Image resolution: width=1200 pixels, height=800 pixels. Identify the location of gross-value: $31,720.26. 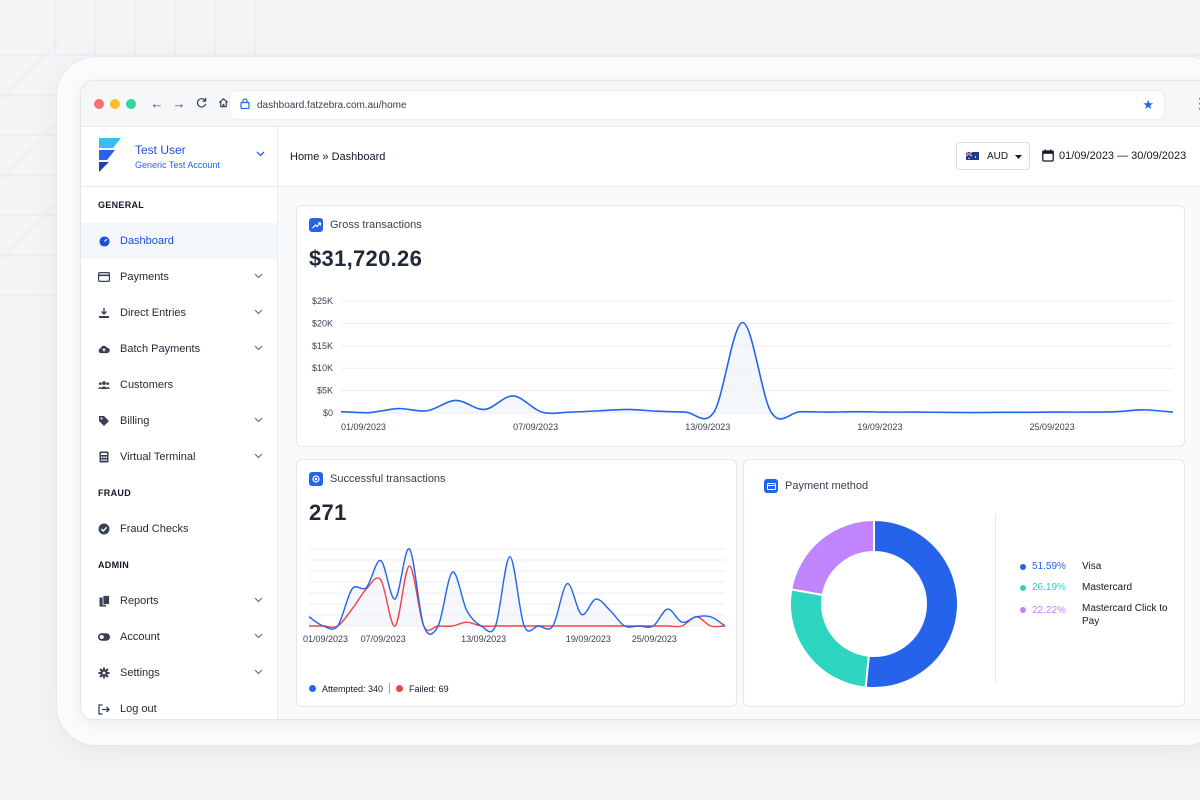
(366, 258).